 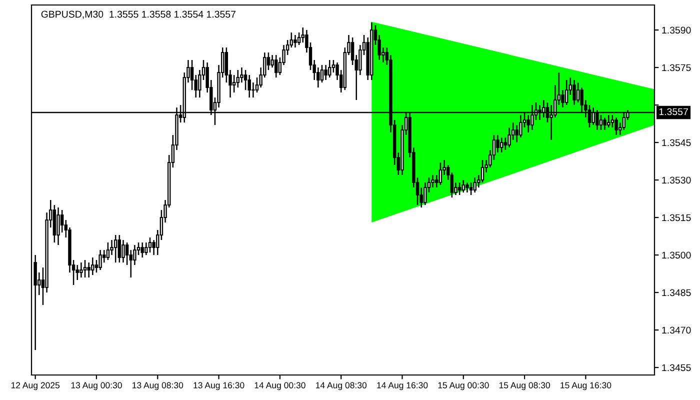 I want to click on x-tick-label: 15 Aug 16:30, so click(x=586, y=386).